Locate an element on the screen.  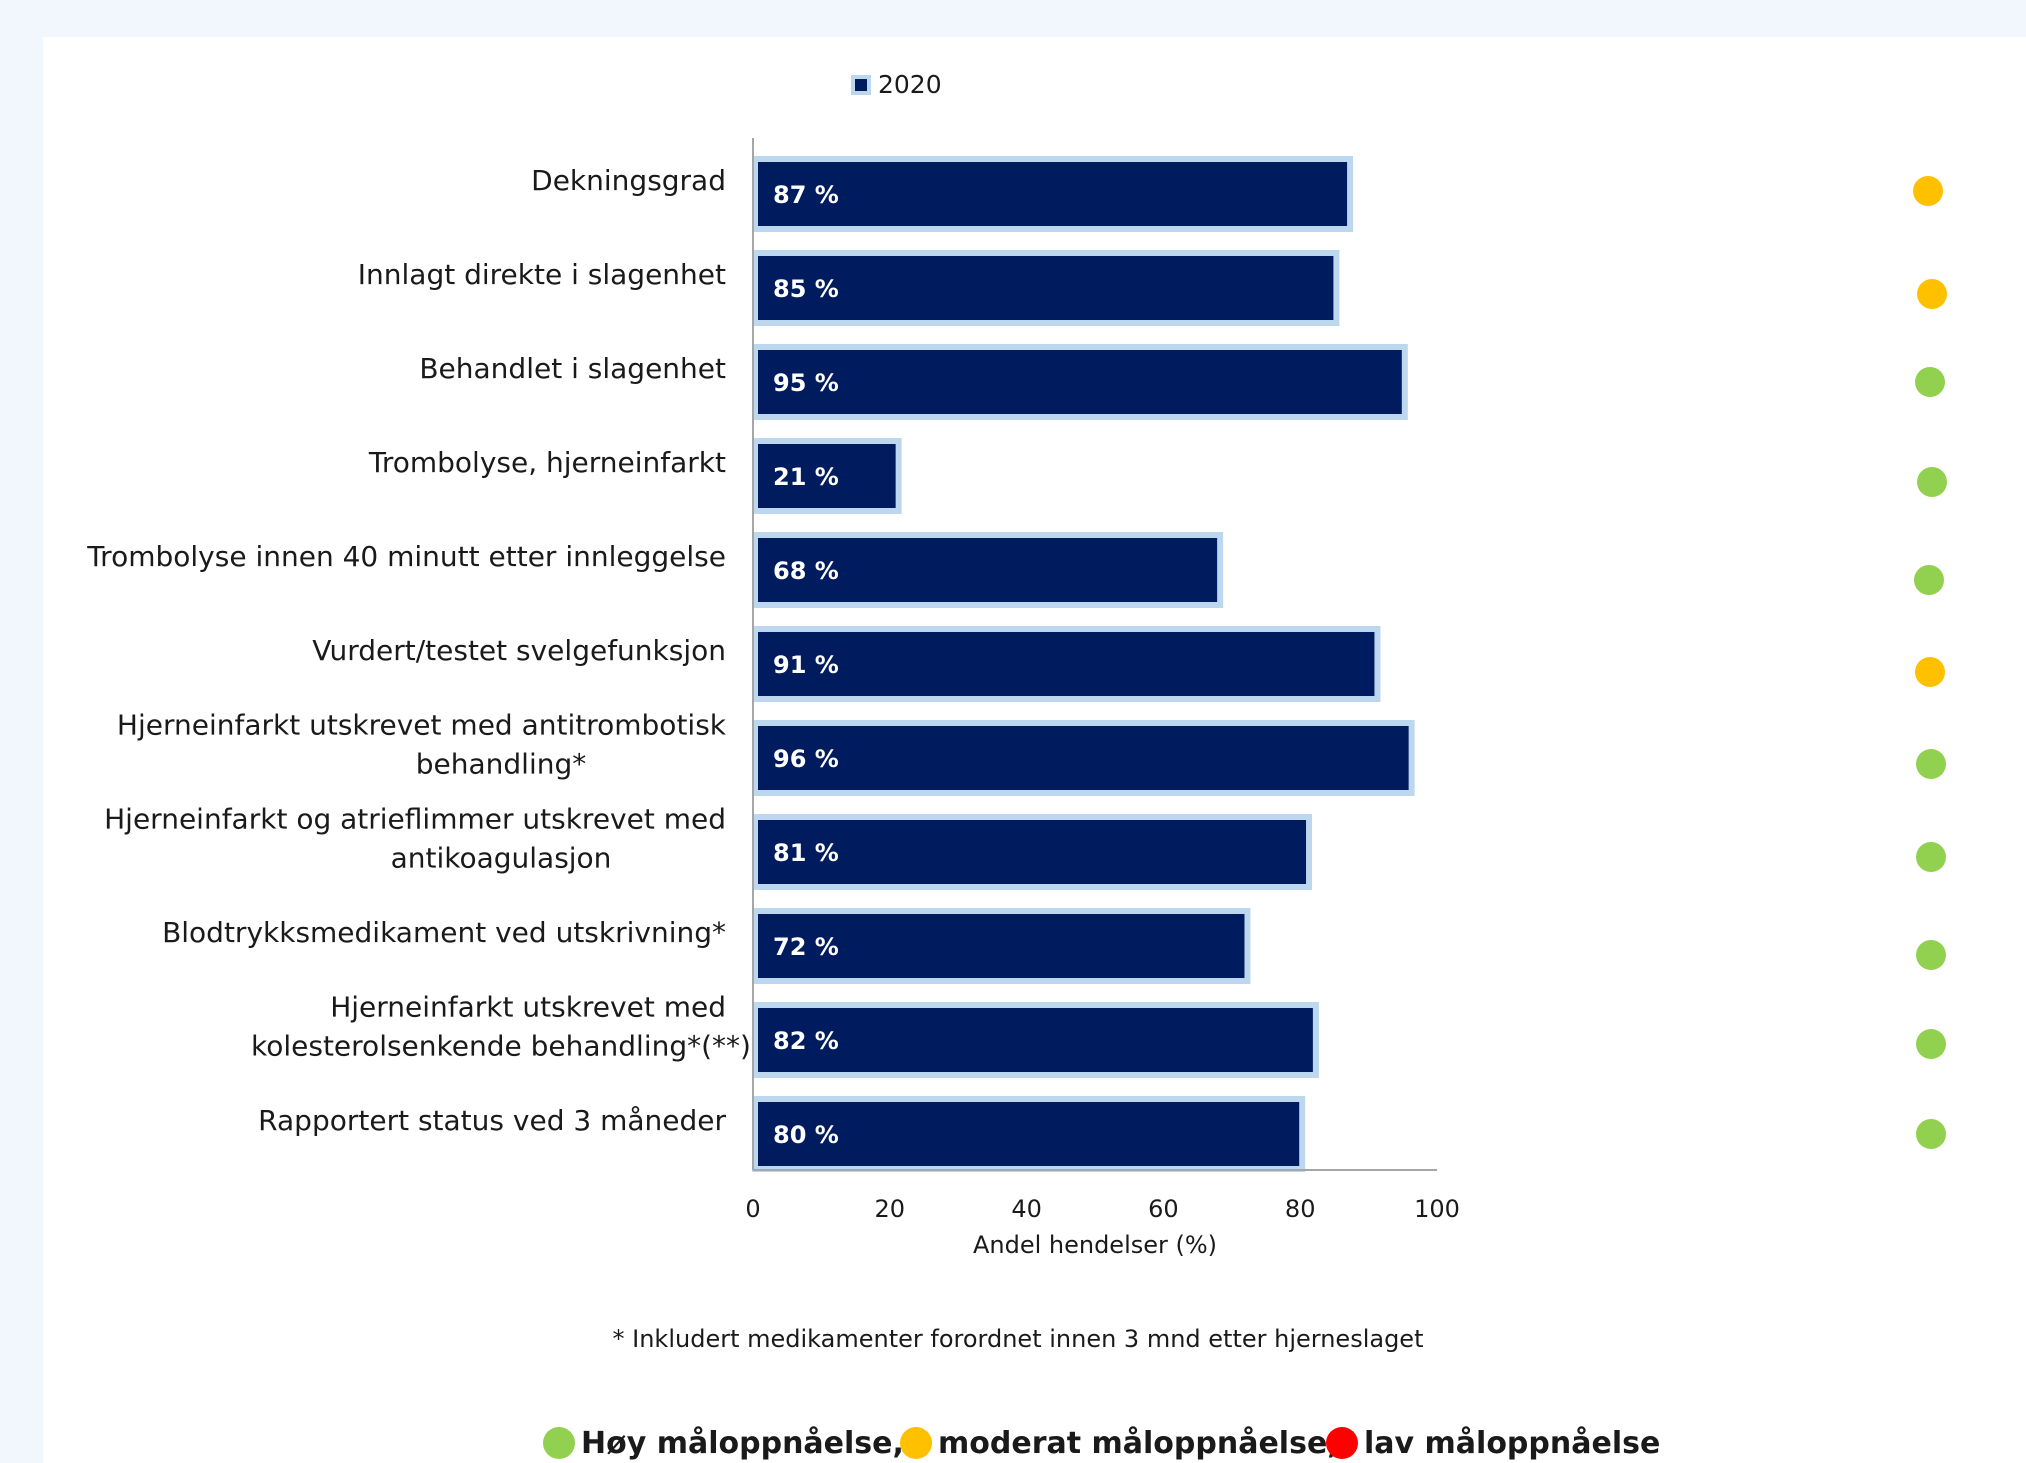
data-label-5: 91 % is located at coordinates (806, 665).